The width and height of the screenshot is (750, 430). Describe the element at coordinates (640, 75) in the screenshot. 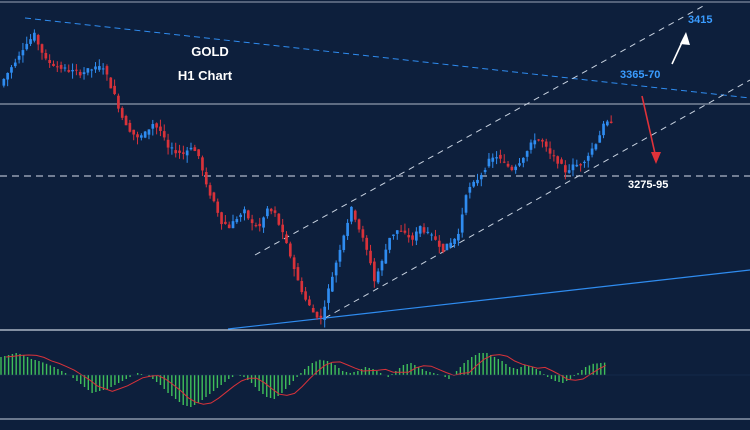

I see `level-label-3365-70: 3365-70` at that location.